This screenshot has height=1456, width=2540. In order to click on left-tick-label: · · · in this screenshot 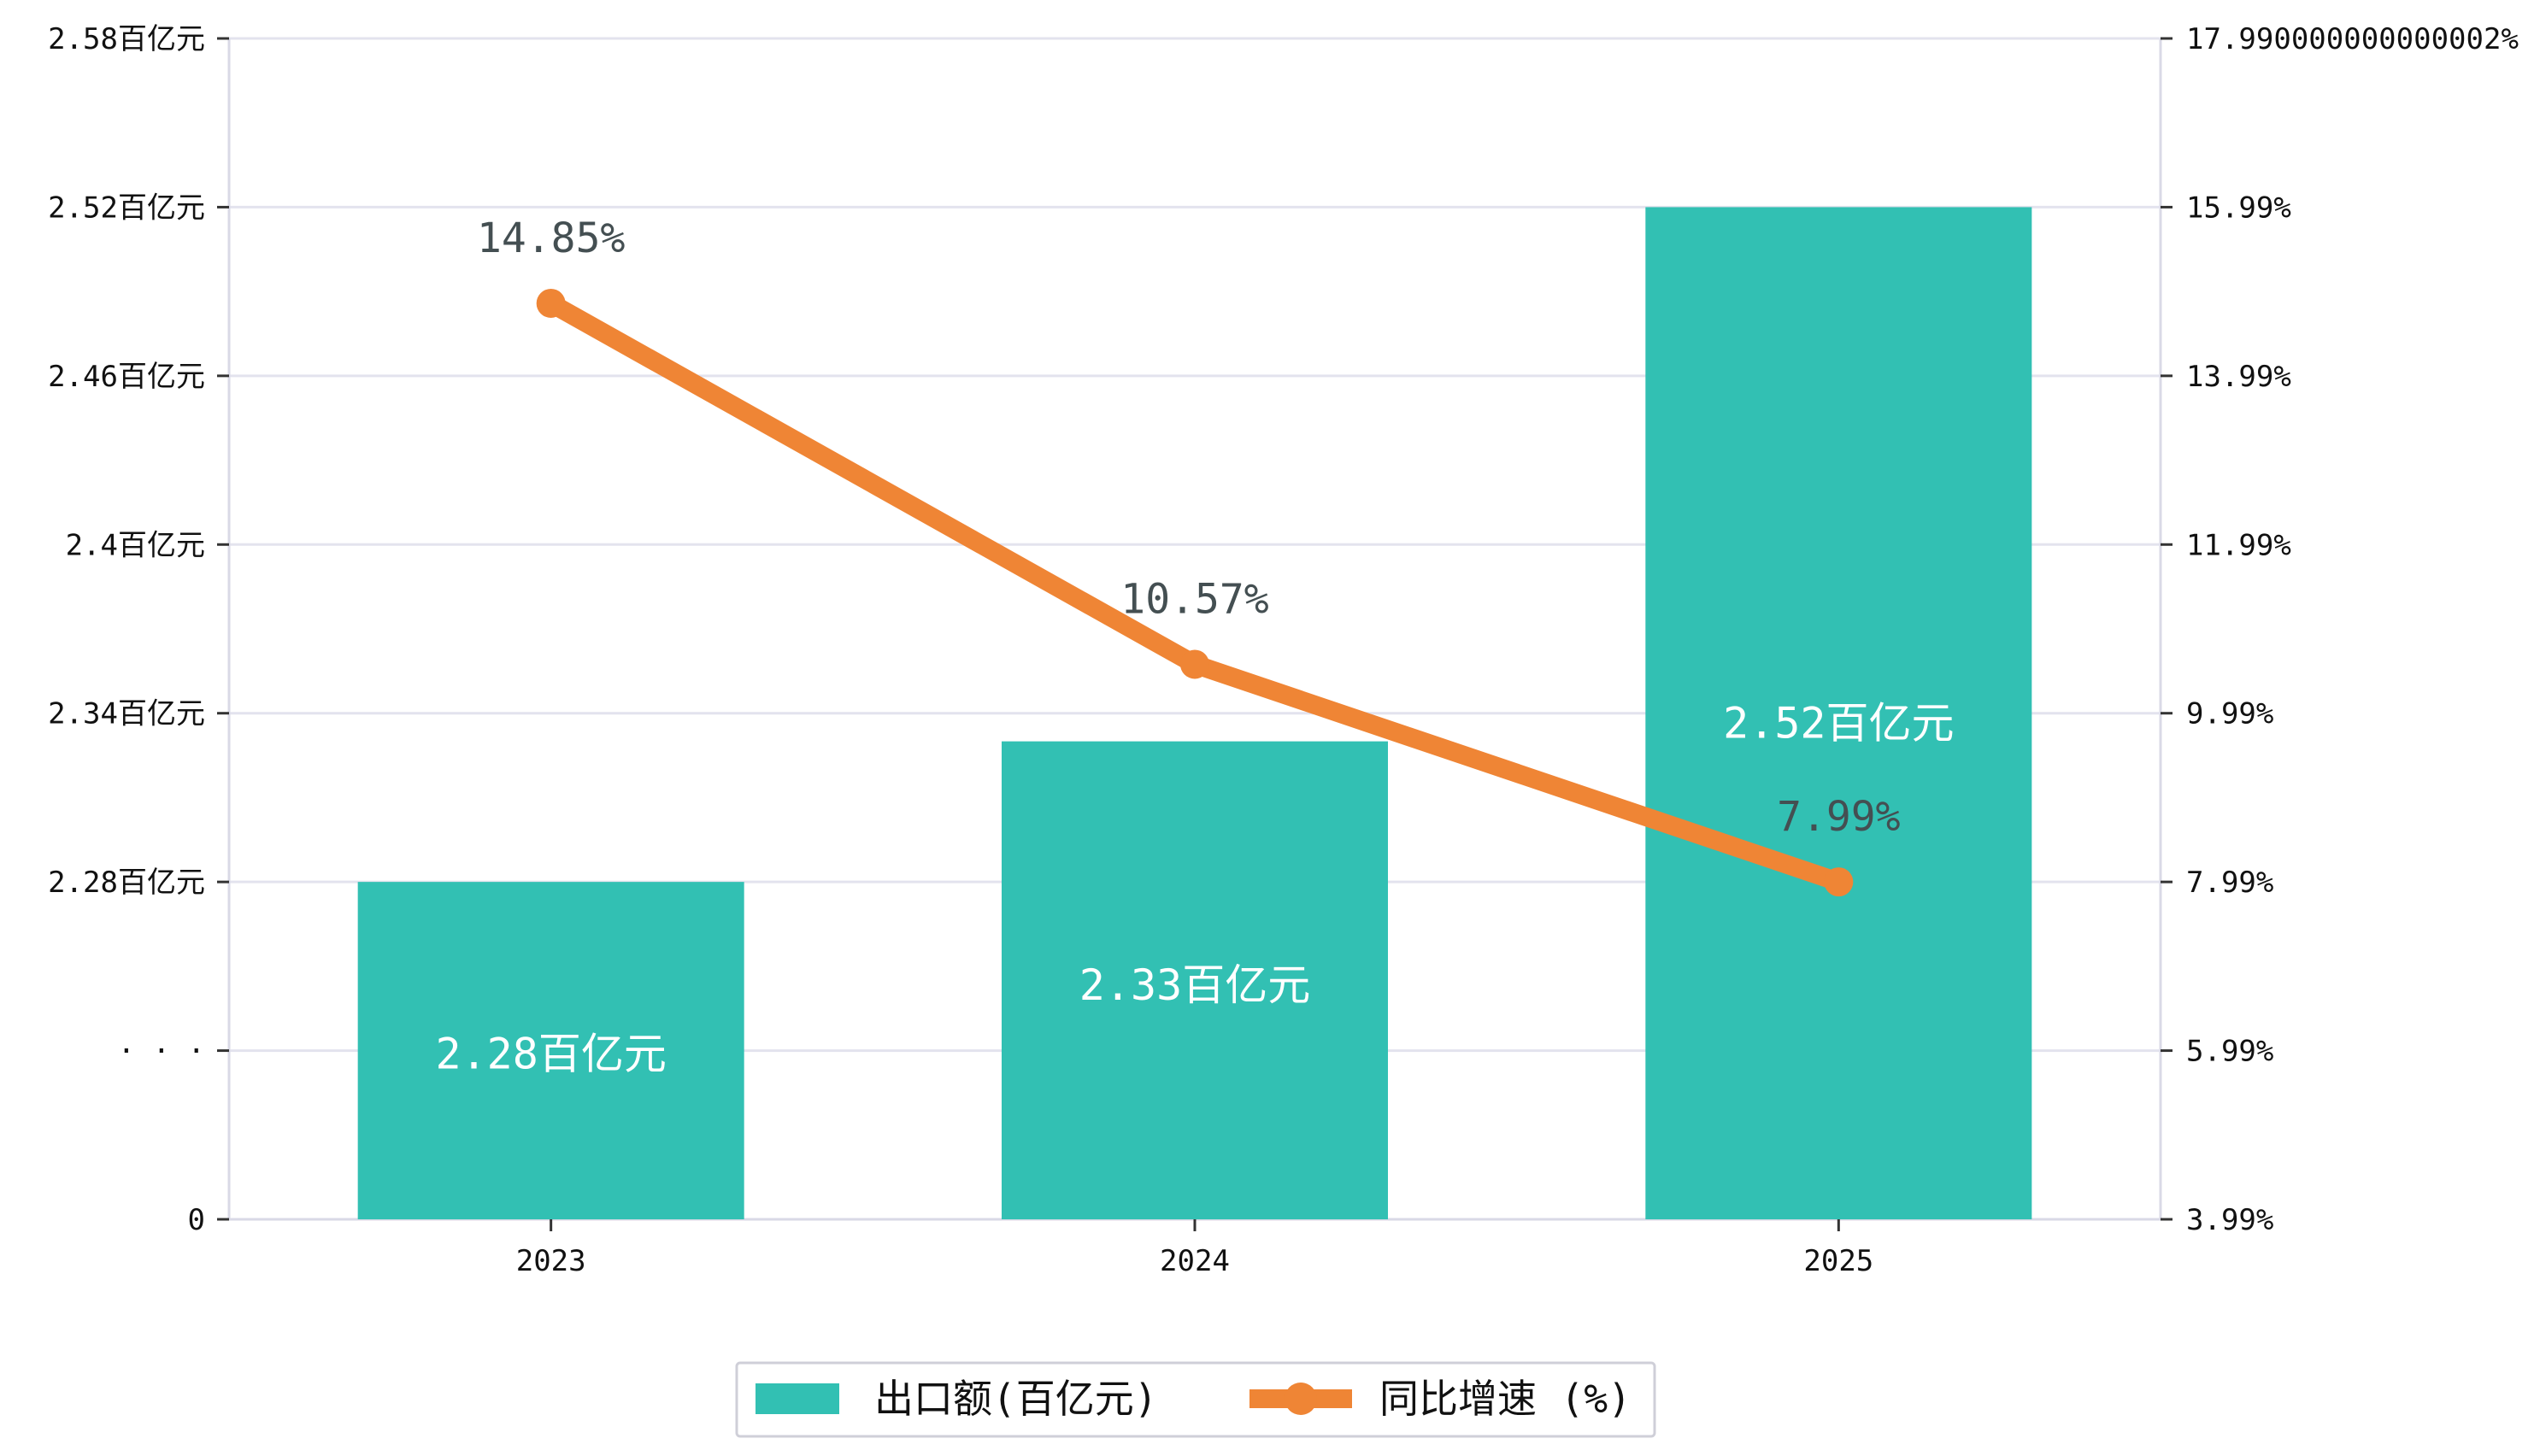, I will do `click(161, 1052)`.